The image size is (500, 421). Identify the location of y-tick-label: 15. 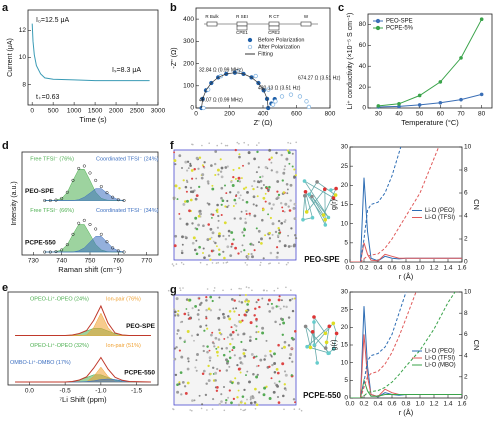
(345, 345).